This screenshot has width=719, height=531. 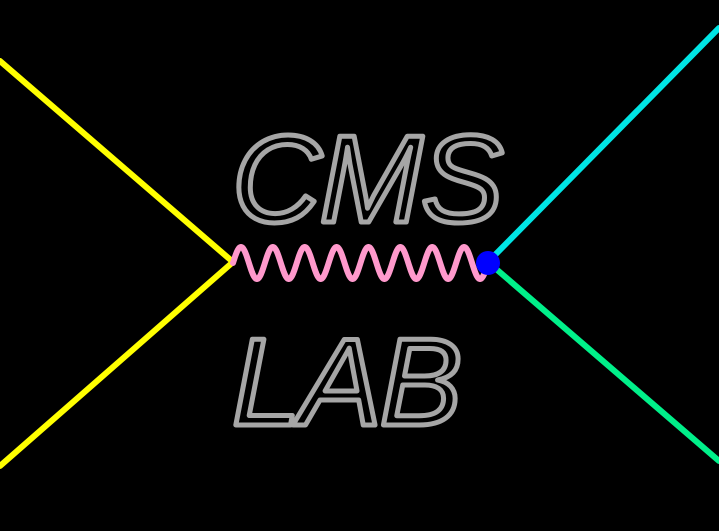 I want to click on logo-text-cms: CMS, so click(x=367, y=180).